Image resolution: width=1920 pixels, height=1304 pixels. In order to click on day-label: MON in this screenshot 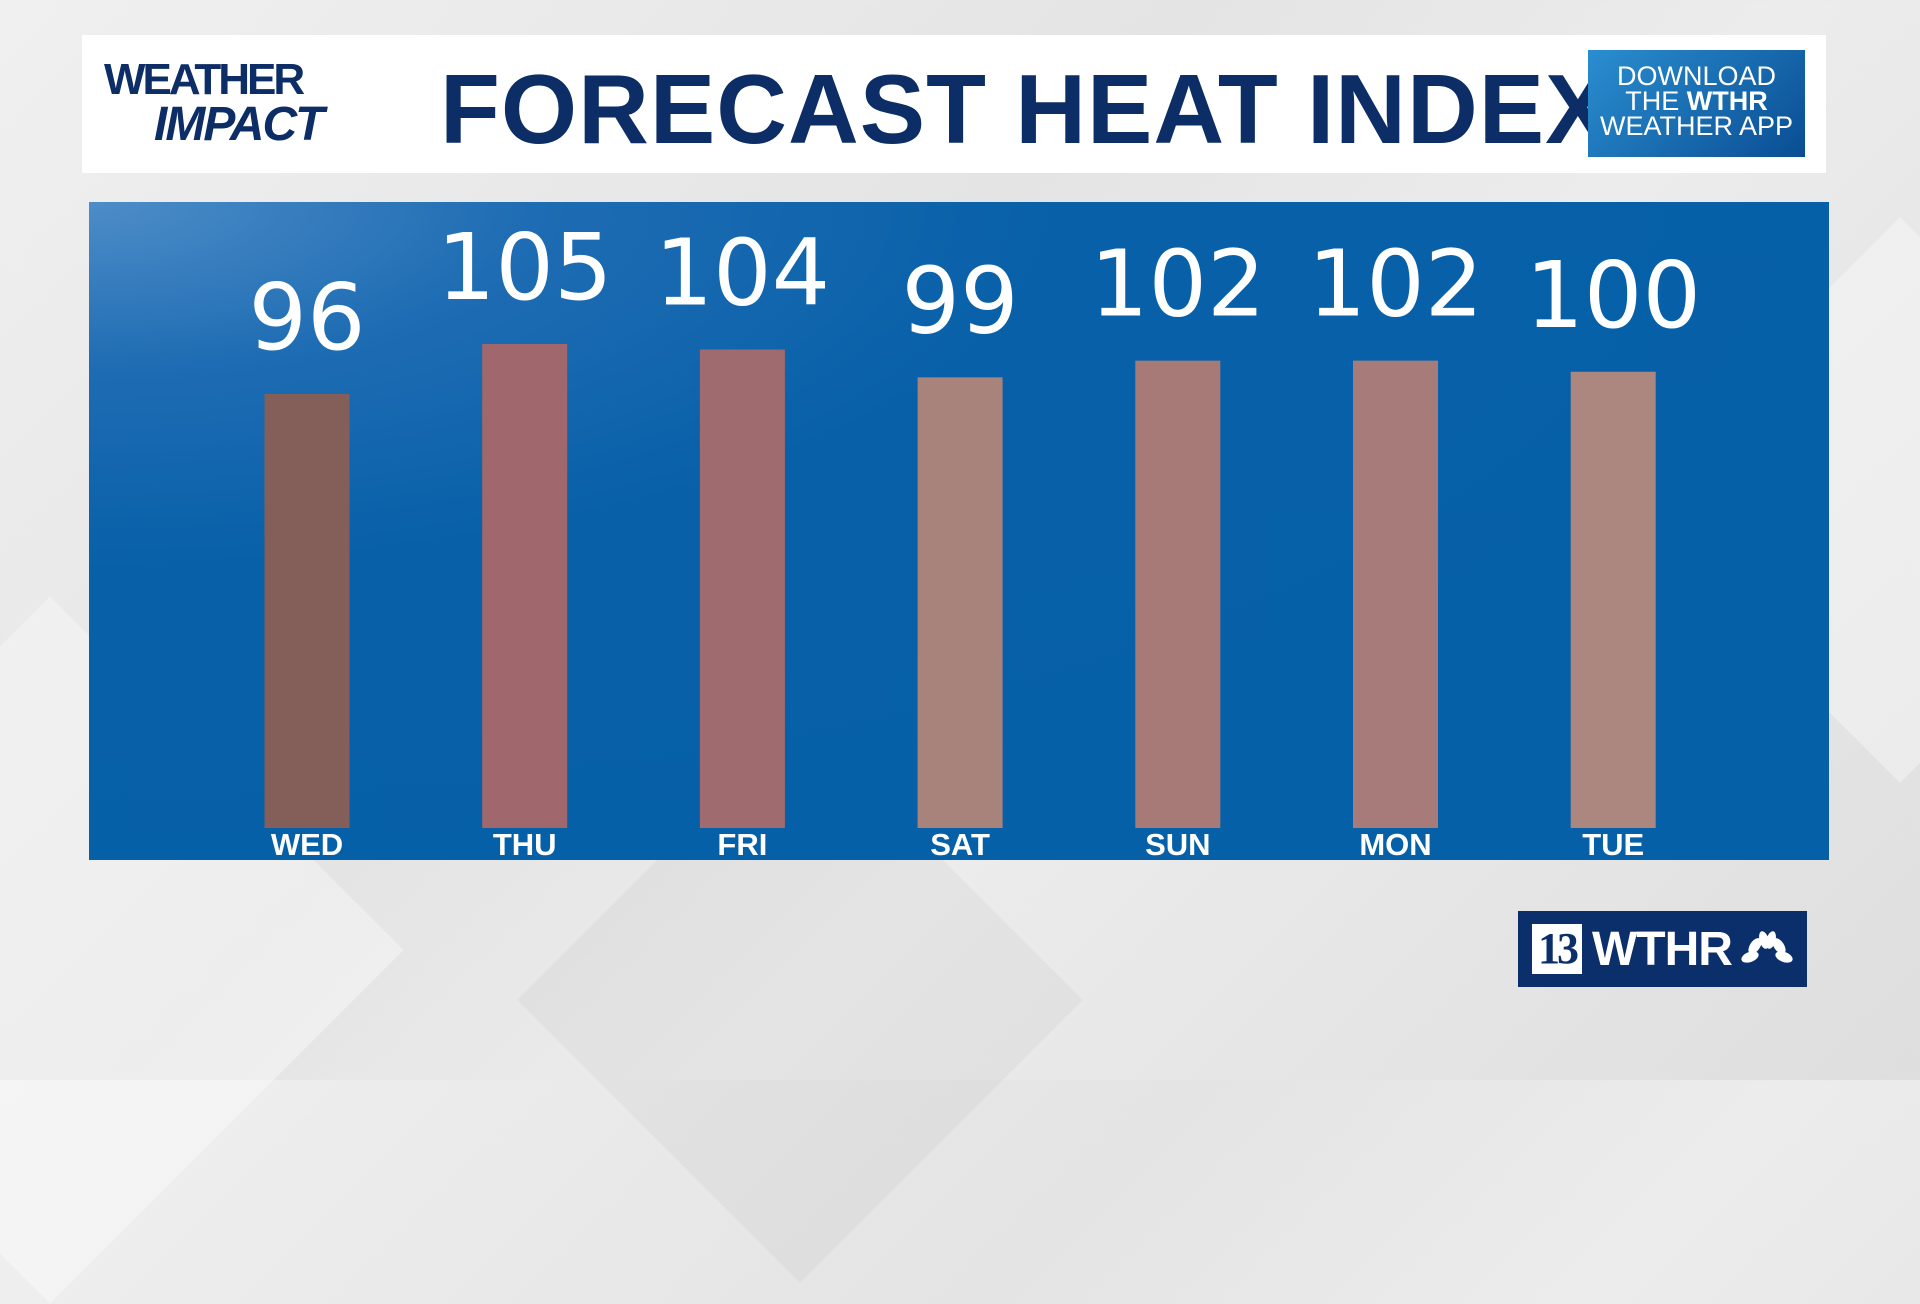, I will do `click(1395, 843)`.